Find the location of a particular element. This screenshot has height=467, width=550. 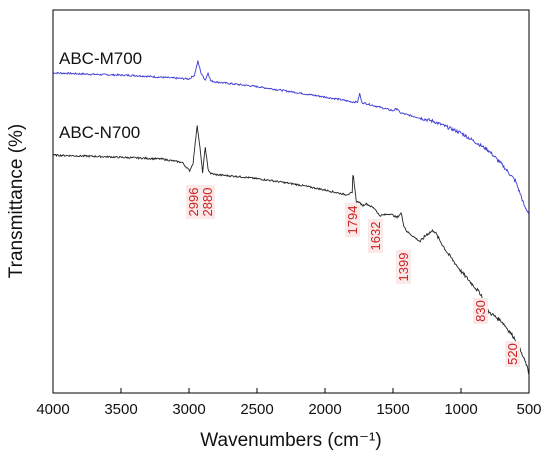

svg-text: 2996 is located at coordinates (193, 202).